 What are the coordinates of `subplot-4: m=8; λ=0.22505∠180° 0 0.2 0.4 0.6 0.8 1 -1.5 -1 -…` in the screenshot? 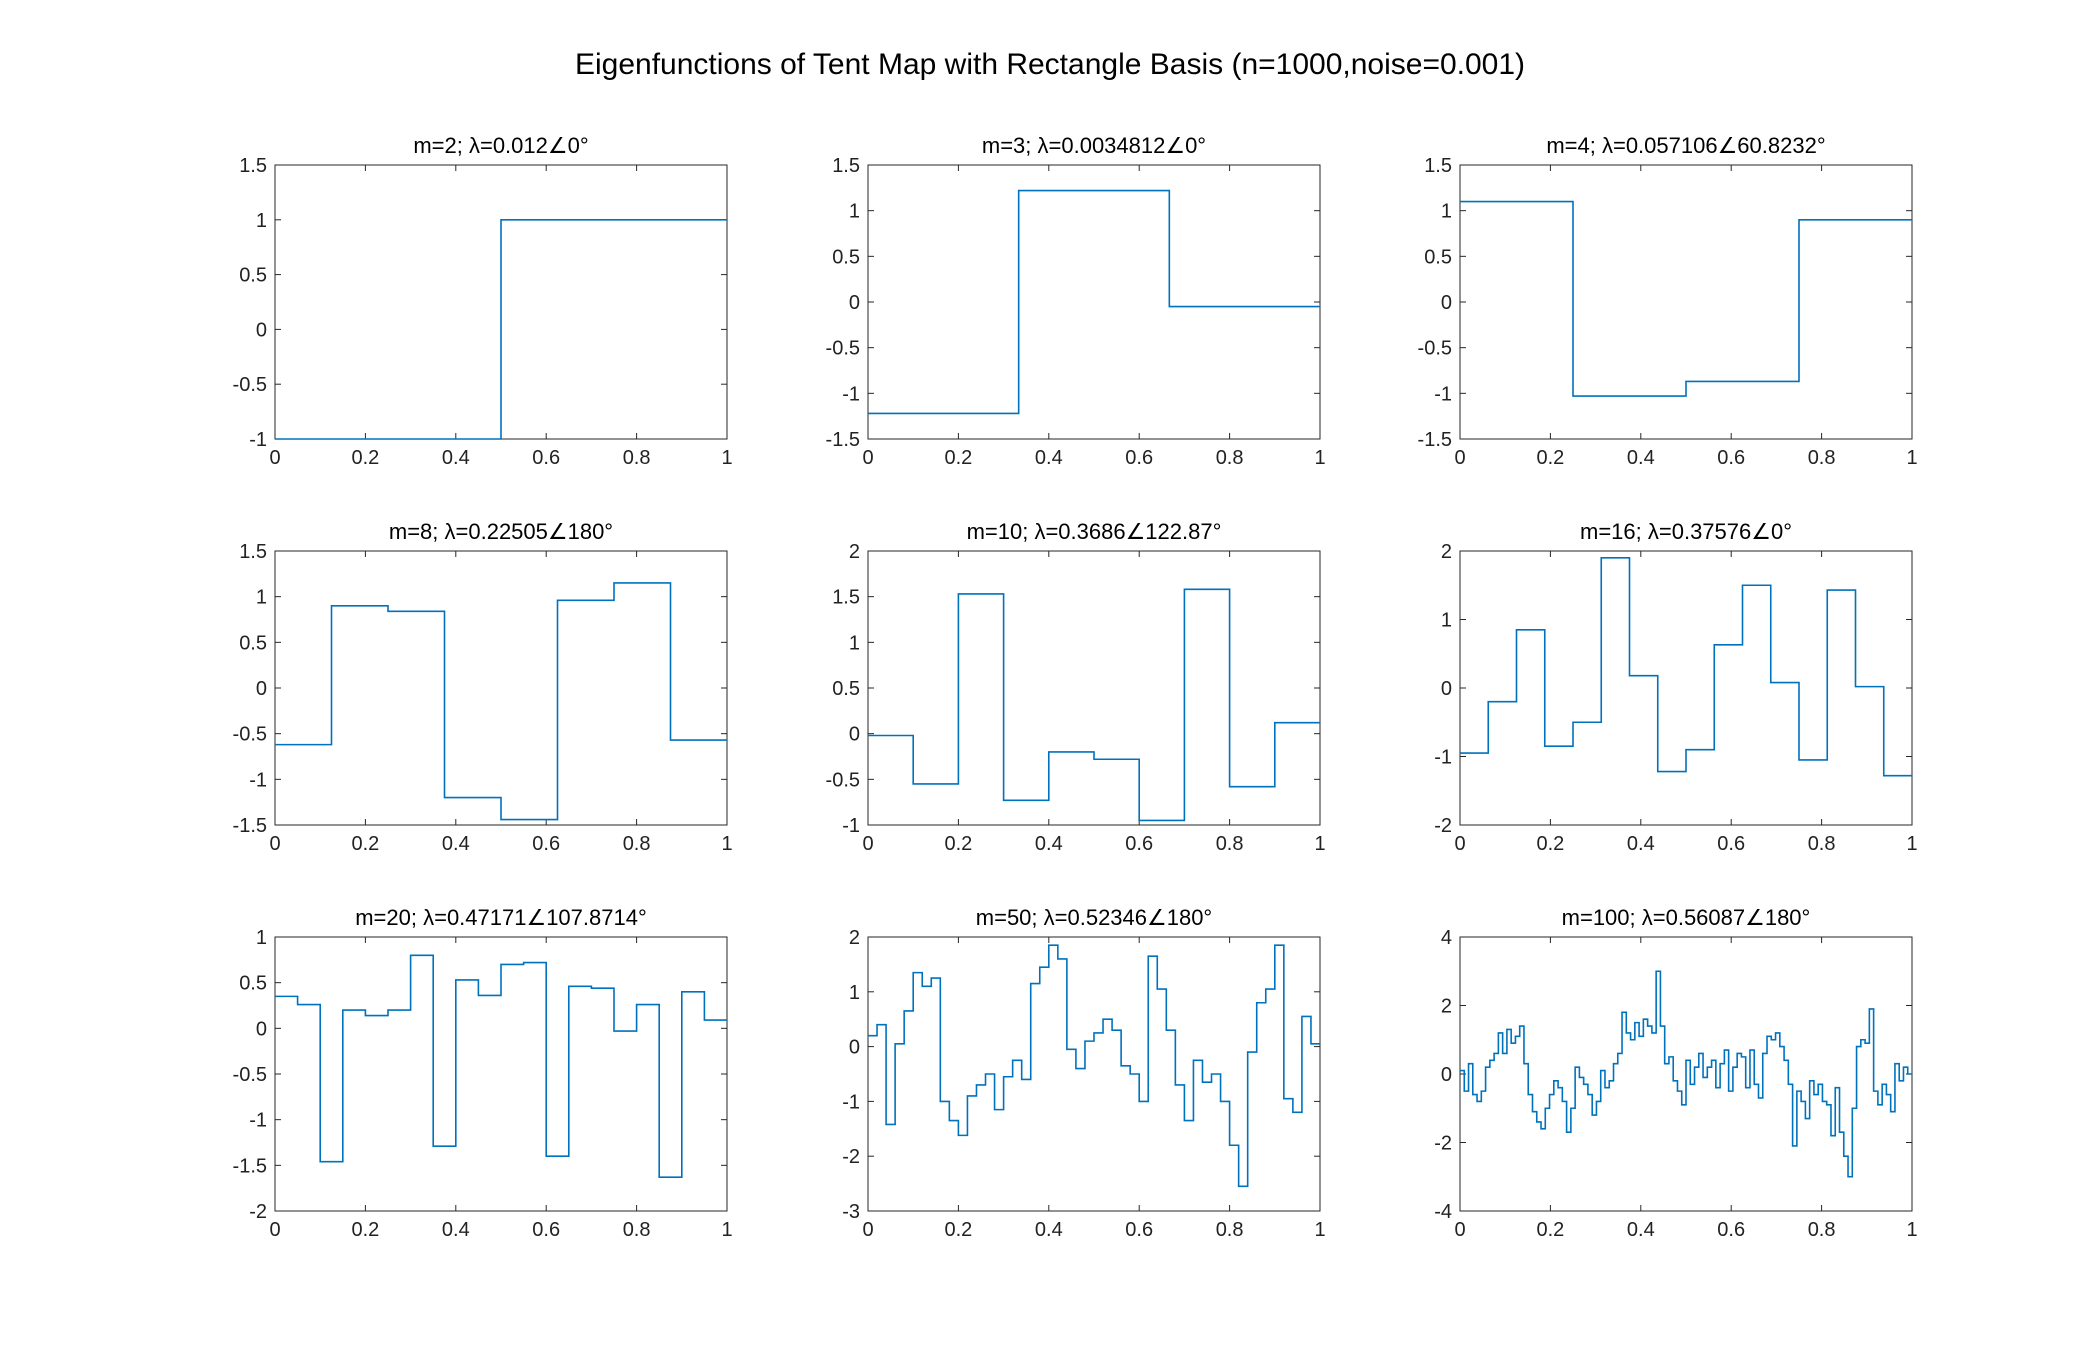 It's located at (483, 687).